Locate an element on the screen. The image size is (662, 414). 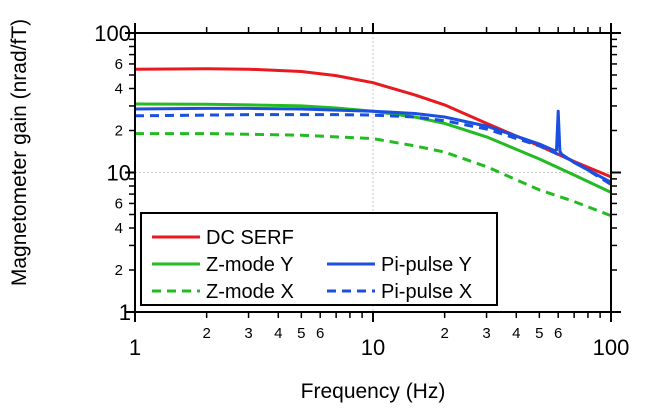
x-tick-label: 1 is located at coordinates (135, 347).